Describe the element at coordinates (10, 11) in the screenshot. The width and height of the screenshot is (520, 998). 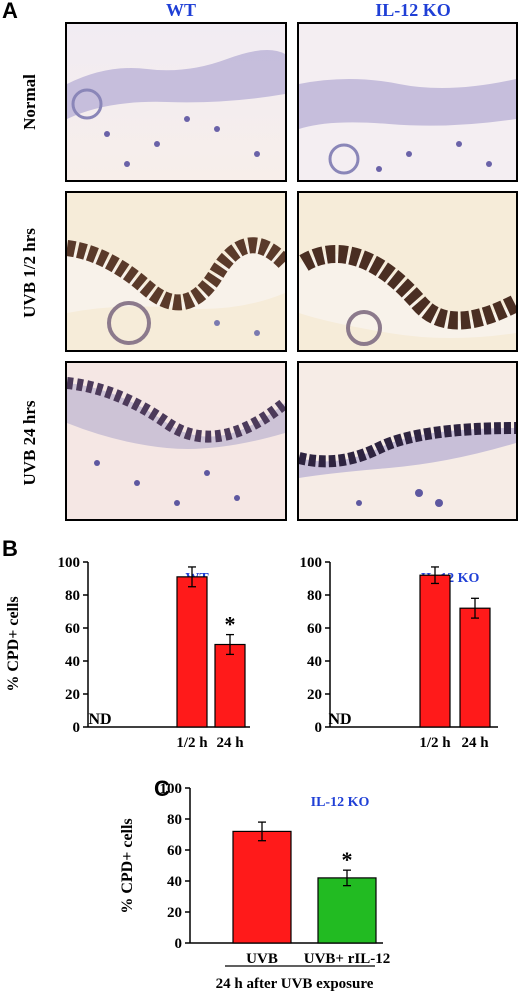
I see `panel-a-label: A` at that location.